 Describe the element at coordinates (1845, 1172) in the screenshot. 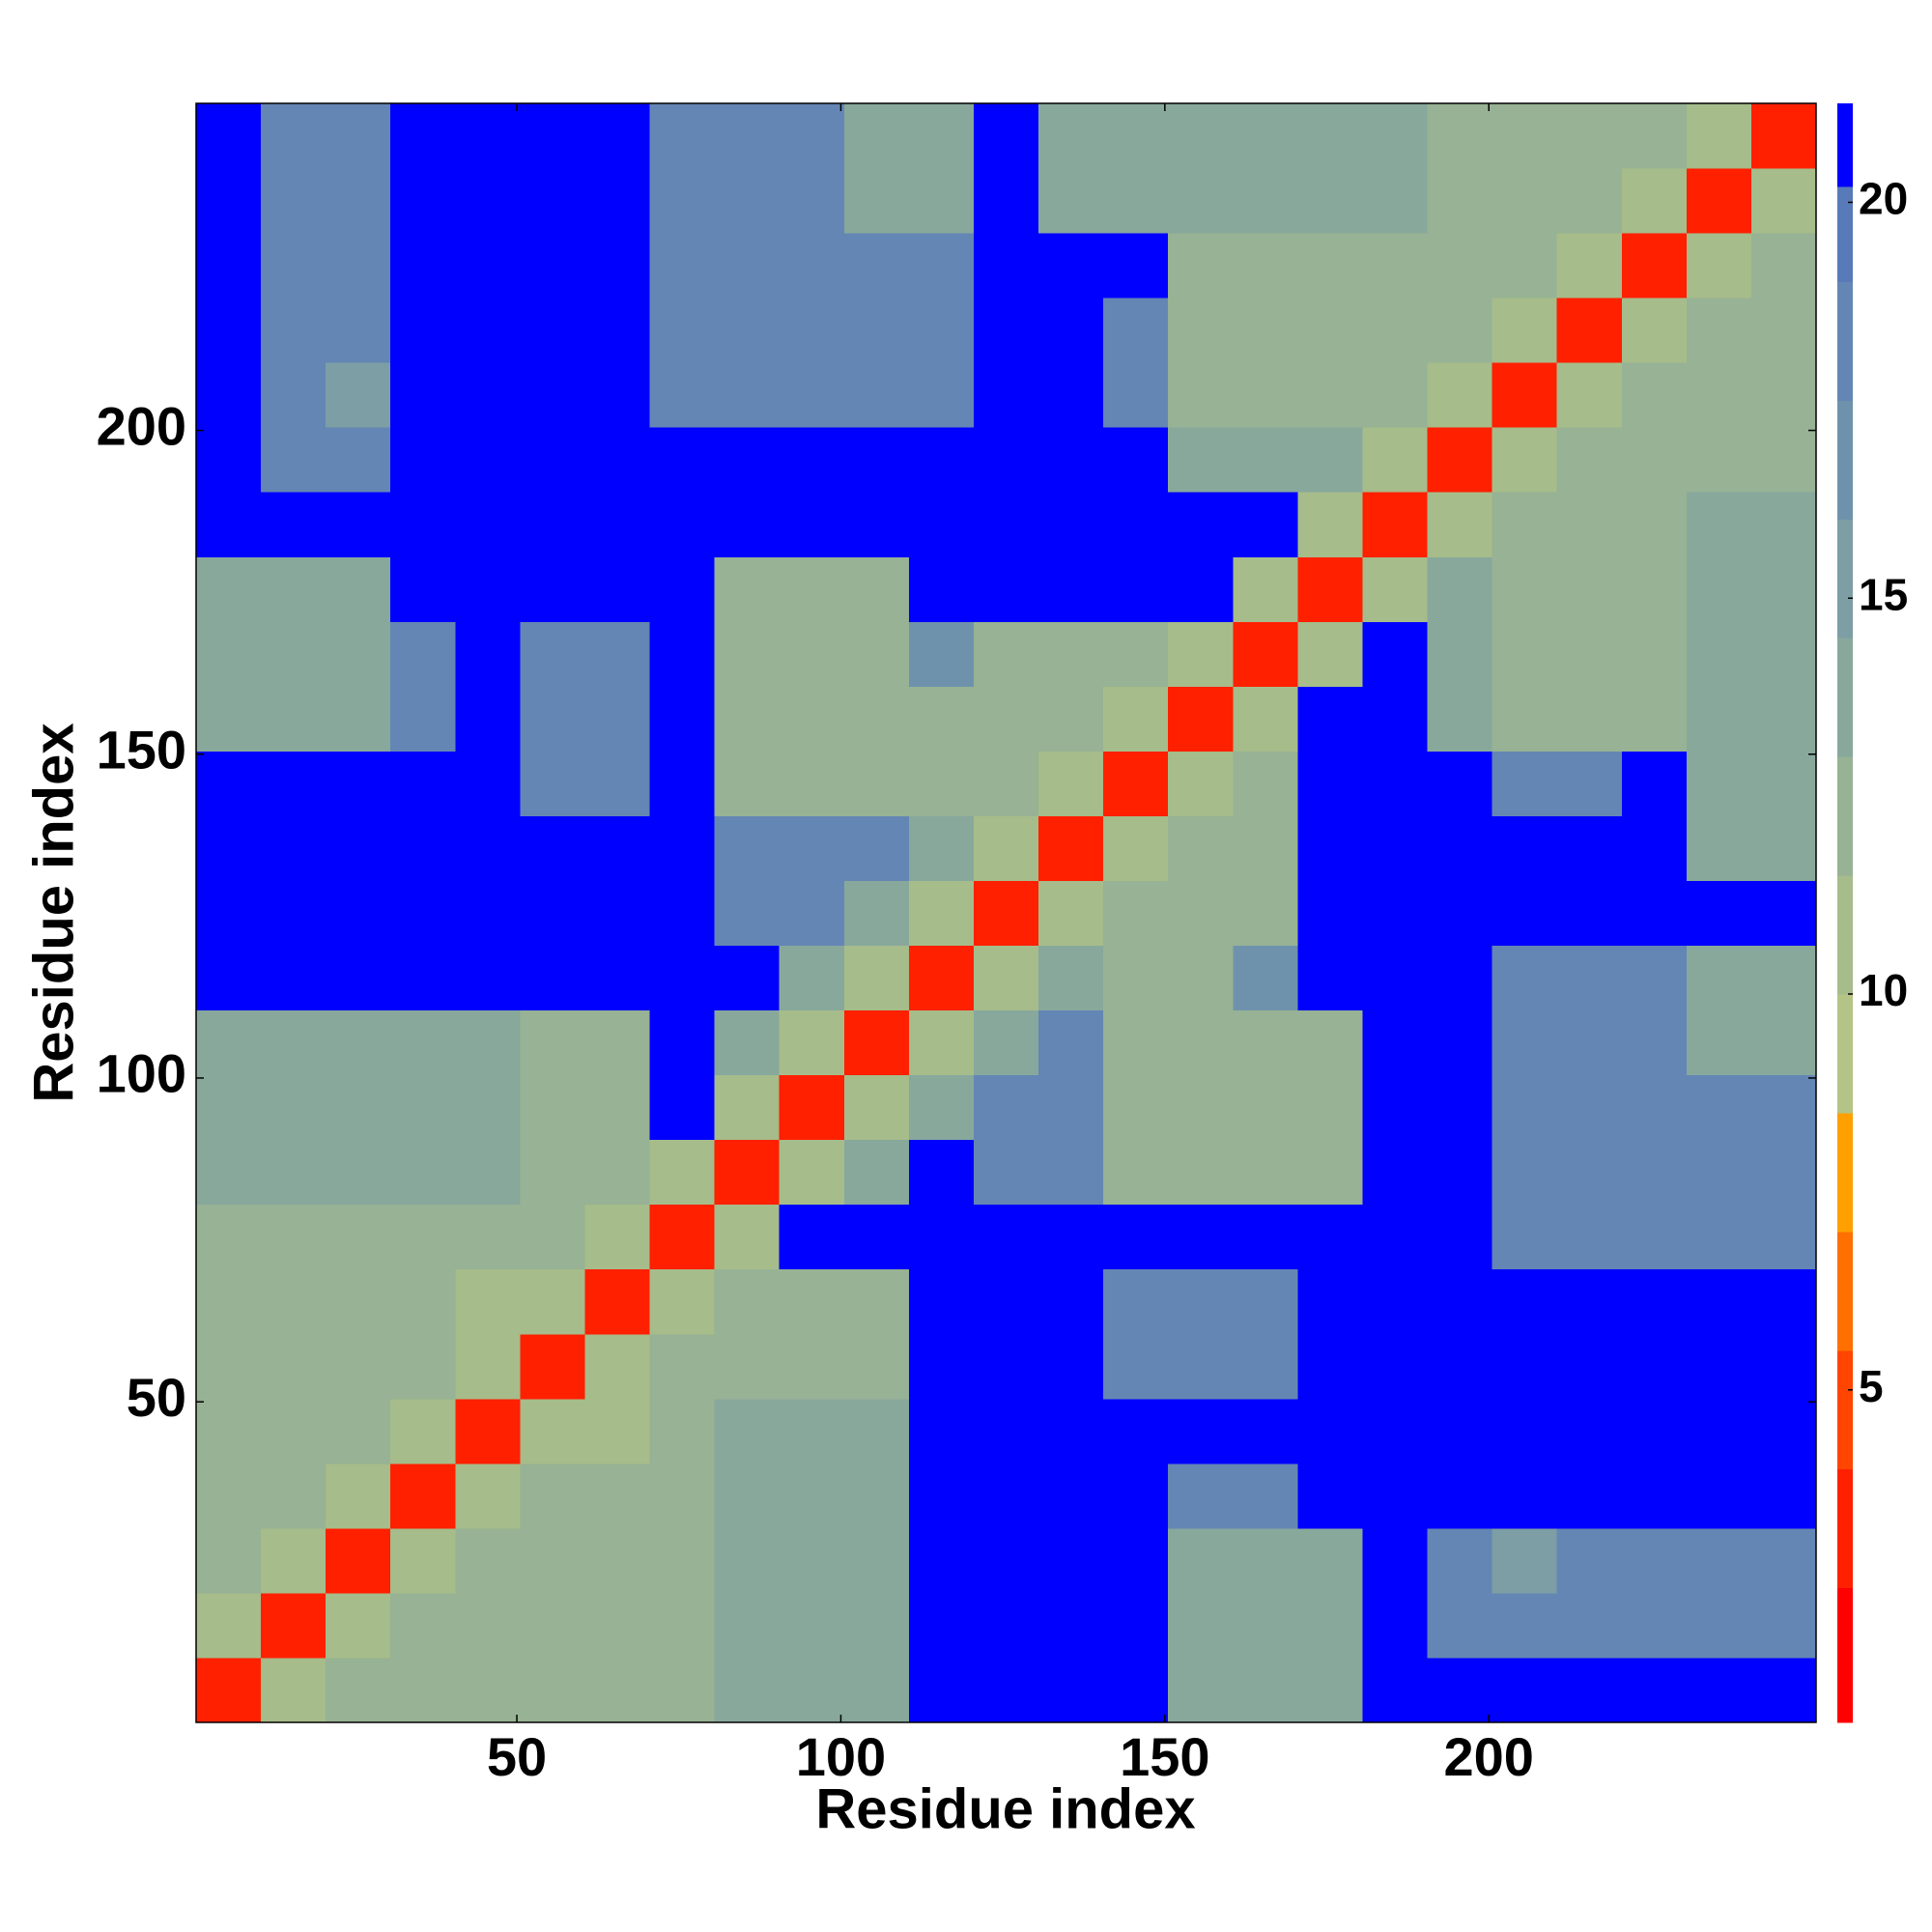

I see `colorbar-segment` at that location.